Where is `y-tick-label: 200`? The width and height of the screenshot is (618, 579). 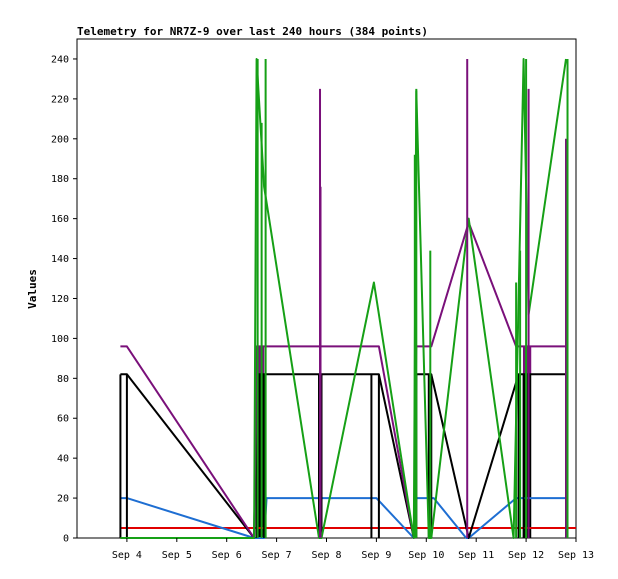 y-tick-label: 200 is located at coordinates (60, 139).